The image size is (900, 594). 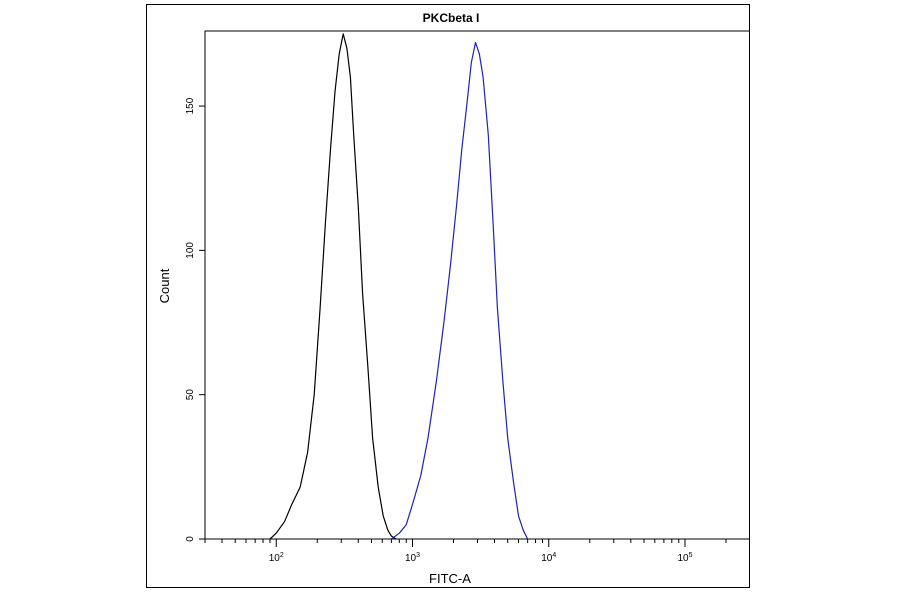 What do you see at coordinates (412, 558) in the screenshot?
I see `x-tick-label-1000: 10³` at bounding box center [412, 558].